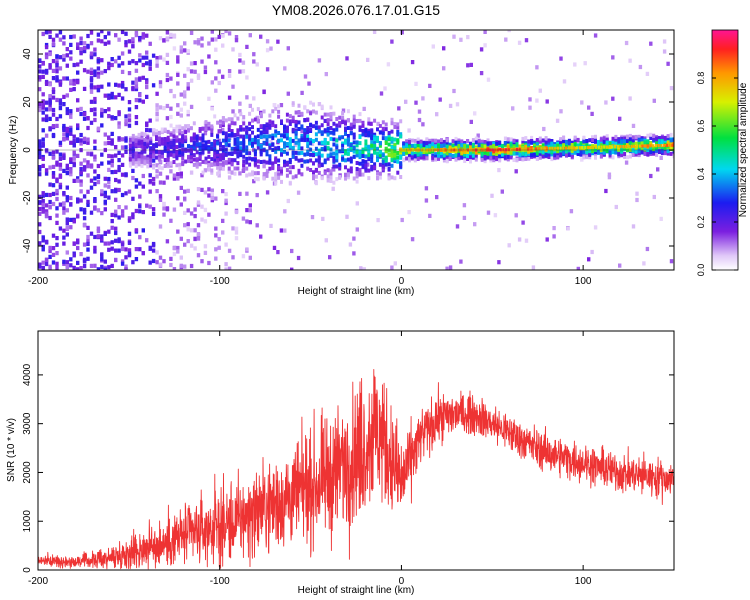  What do you see at coordinates (27, 472) in the screenshot?
I see `snr-y-tick-label: 2000` at bounding box center [27, 472].